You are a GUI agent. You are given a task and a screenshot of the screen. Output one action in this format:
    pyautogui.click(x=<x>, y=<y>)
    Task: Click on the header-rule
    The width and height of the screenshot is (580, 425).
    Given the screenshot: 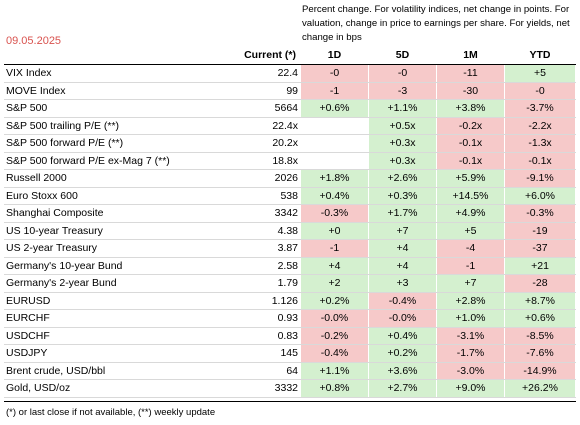 What is the action you would take?
    pyautogui.click(x=290, y=64)
    